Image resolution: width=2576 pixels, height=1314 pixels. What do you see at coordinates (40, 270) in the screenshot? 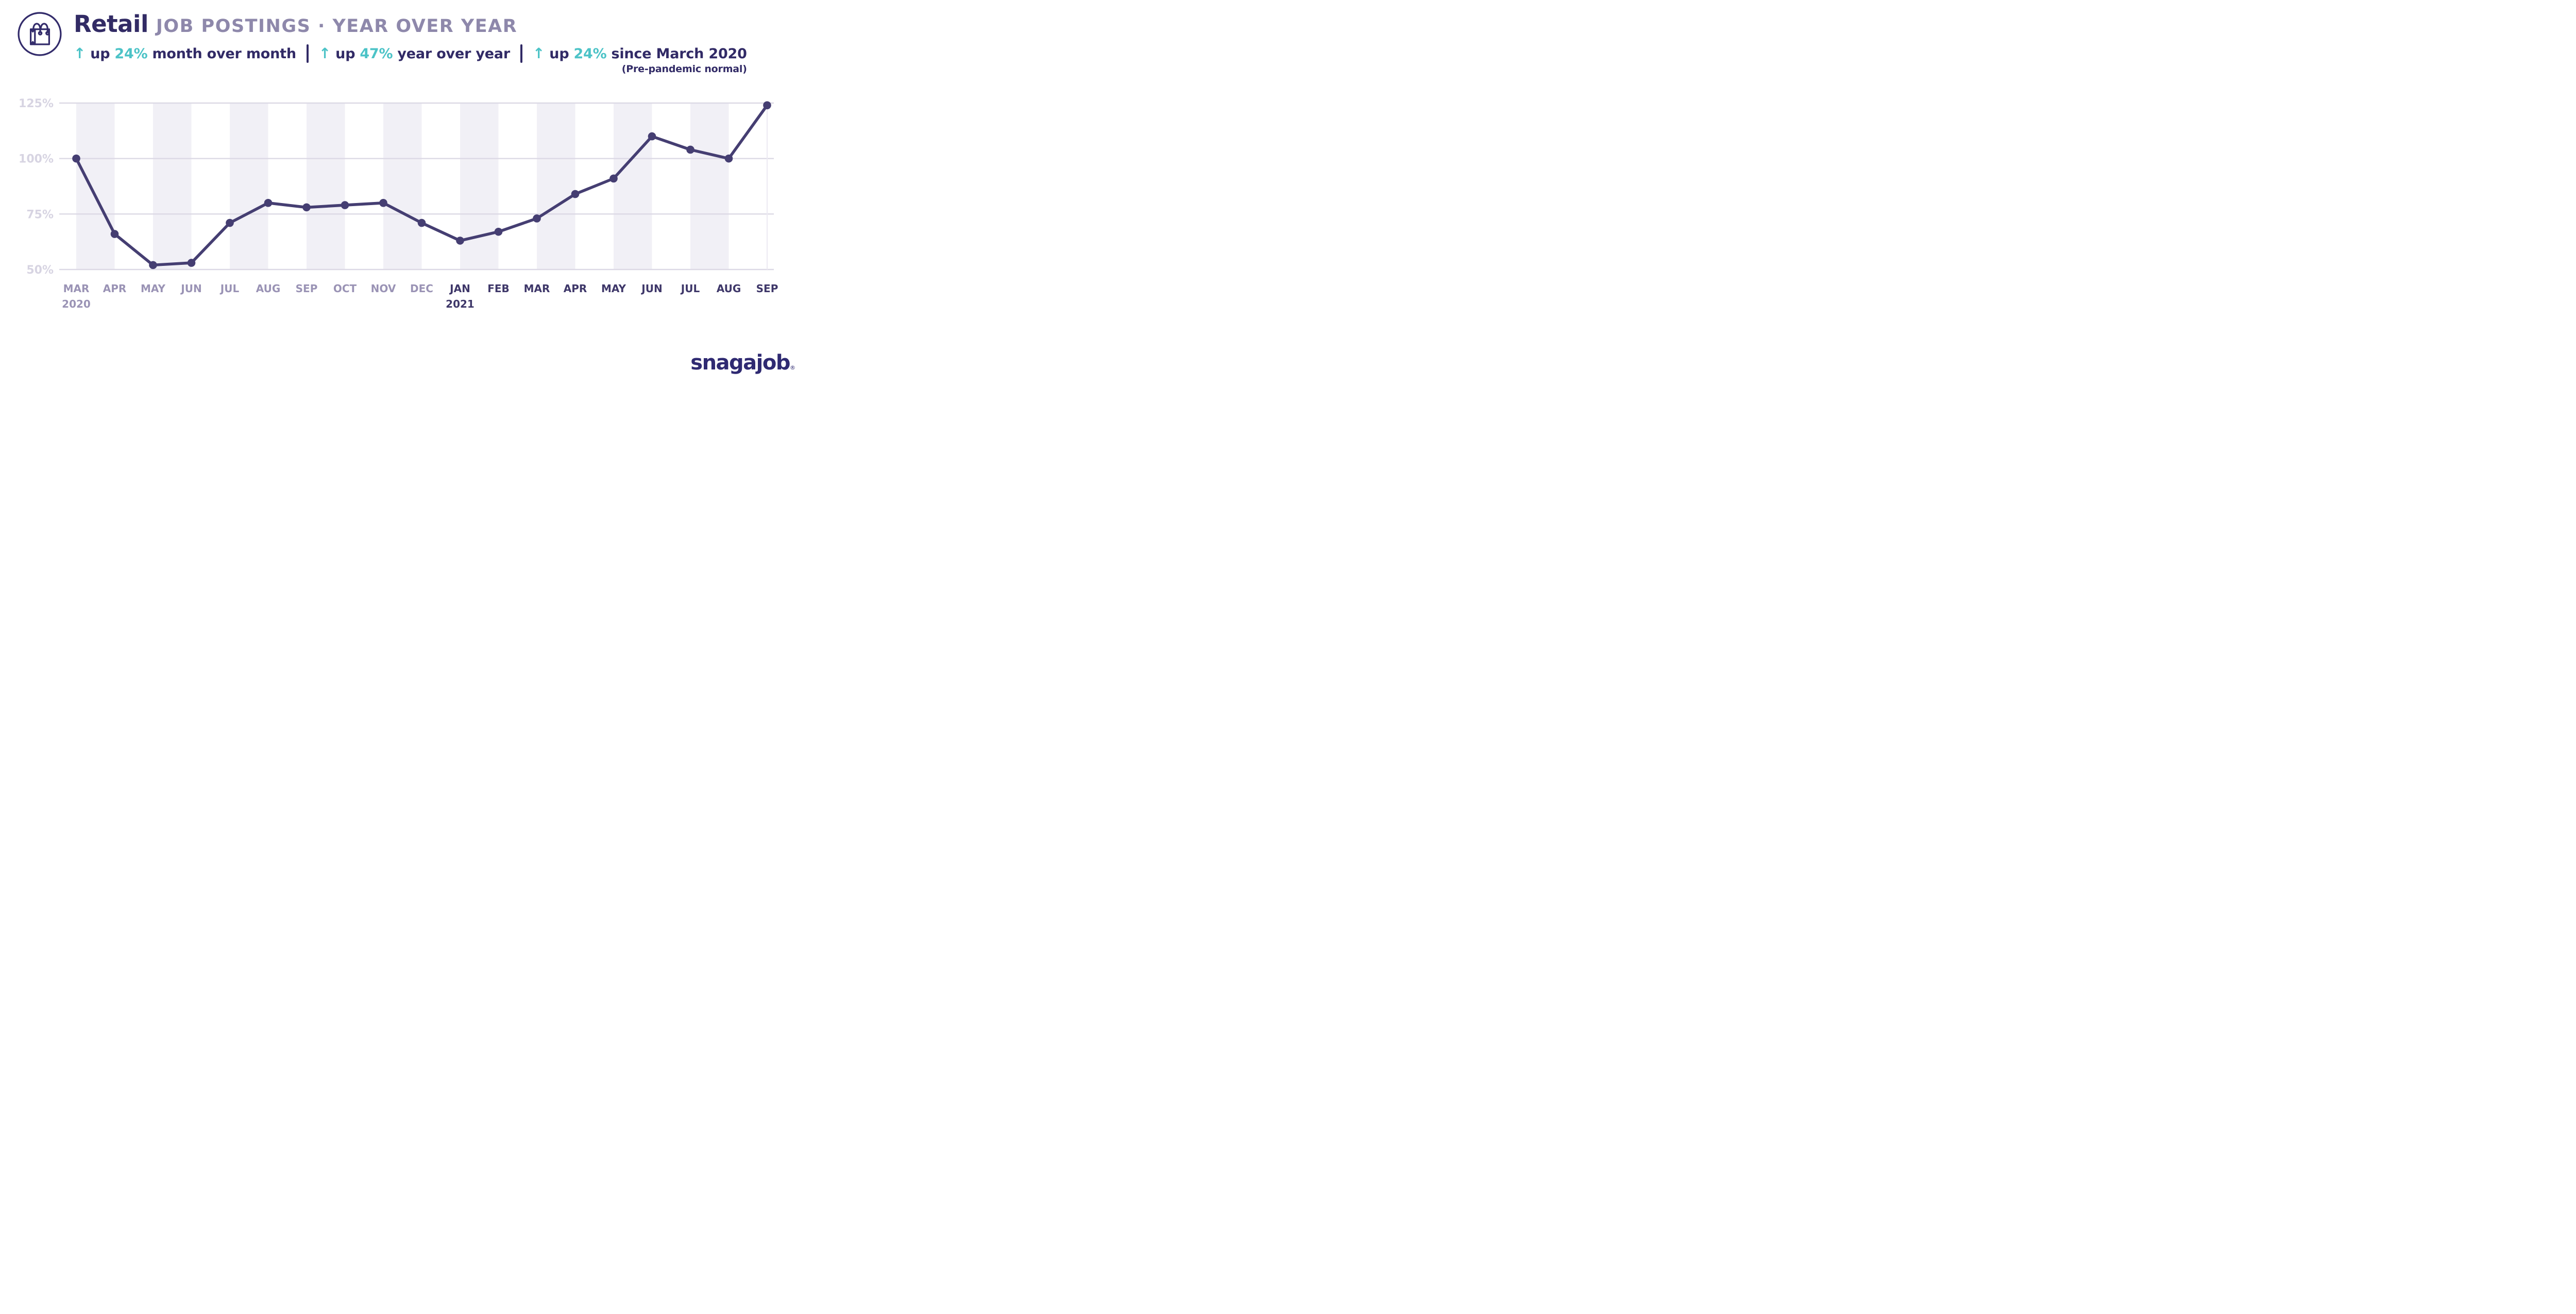
I see `y-tick-label: 50%` at bounding box center [40, 270].